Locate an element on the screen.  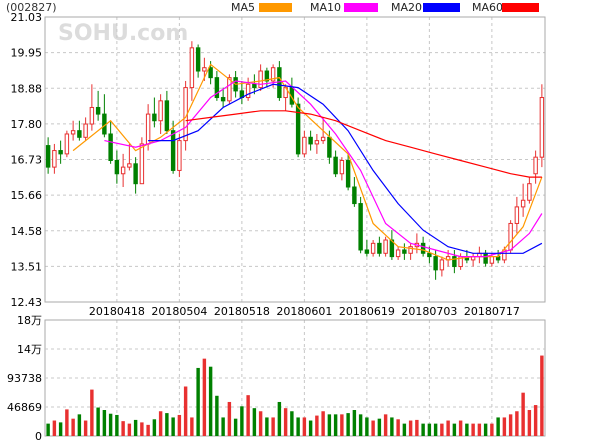
volume-tick-label: 18万 is located at coordinates (29, 320).